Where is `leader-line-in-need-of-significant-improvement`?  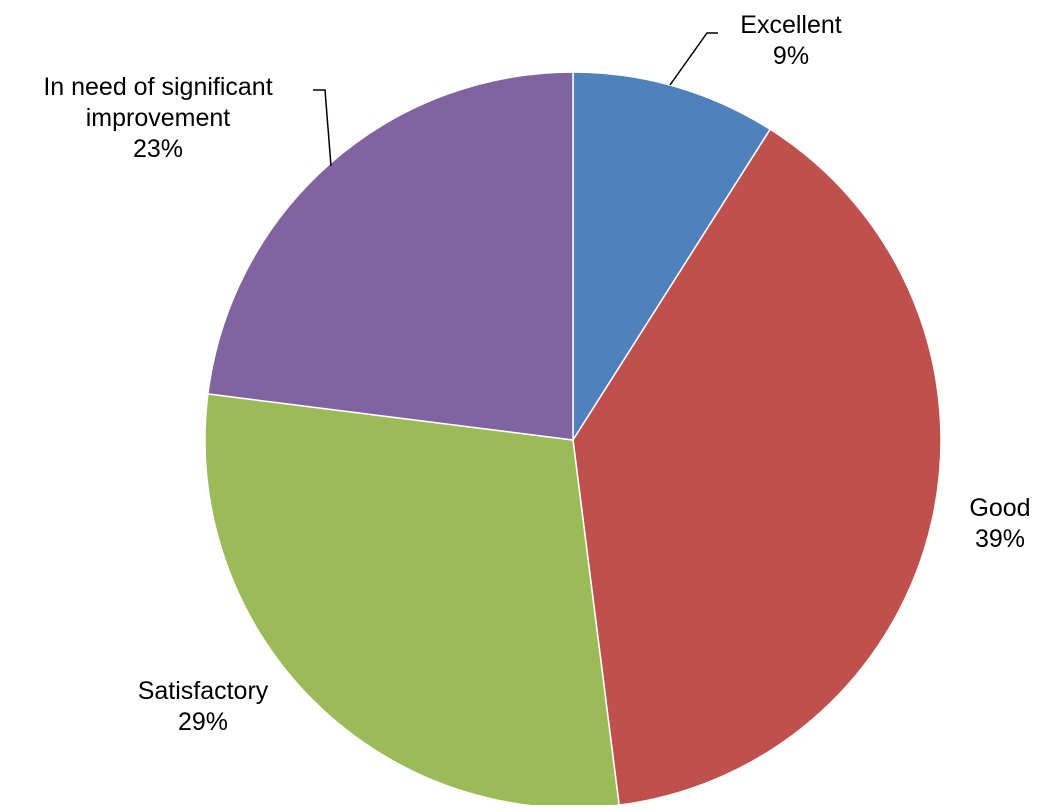
leader-line-in-need-of-significant-improvement is located at coordinates (322, 128).